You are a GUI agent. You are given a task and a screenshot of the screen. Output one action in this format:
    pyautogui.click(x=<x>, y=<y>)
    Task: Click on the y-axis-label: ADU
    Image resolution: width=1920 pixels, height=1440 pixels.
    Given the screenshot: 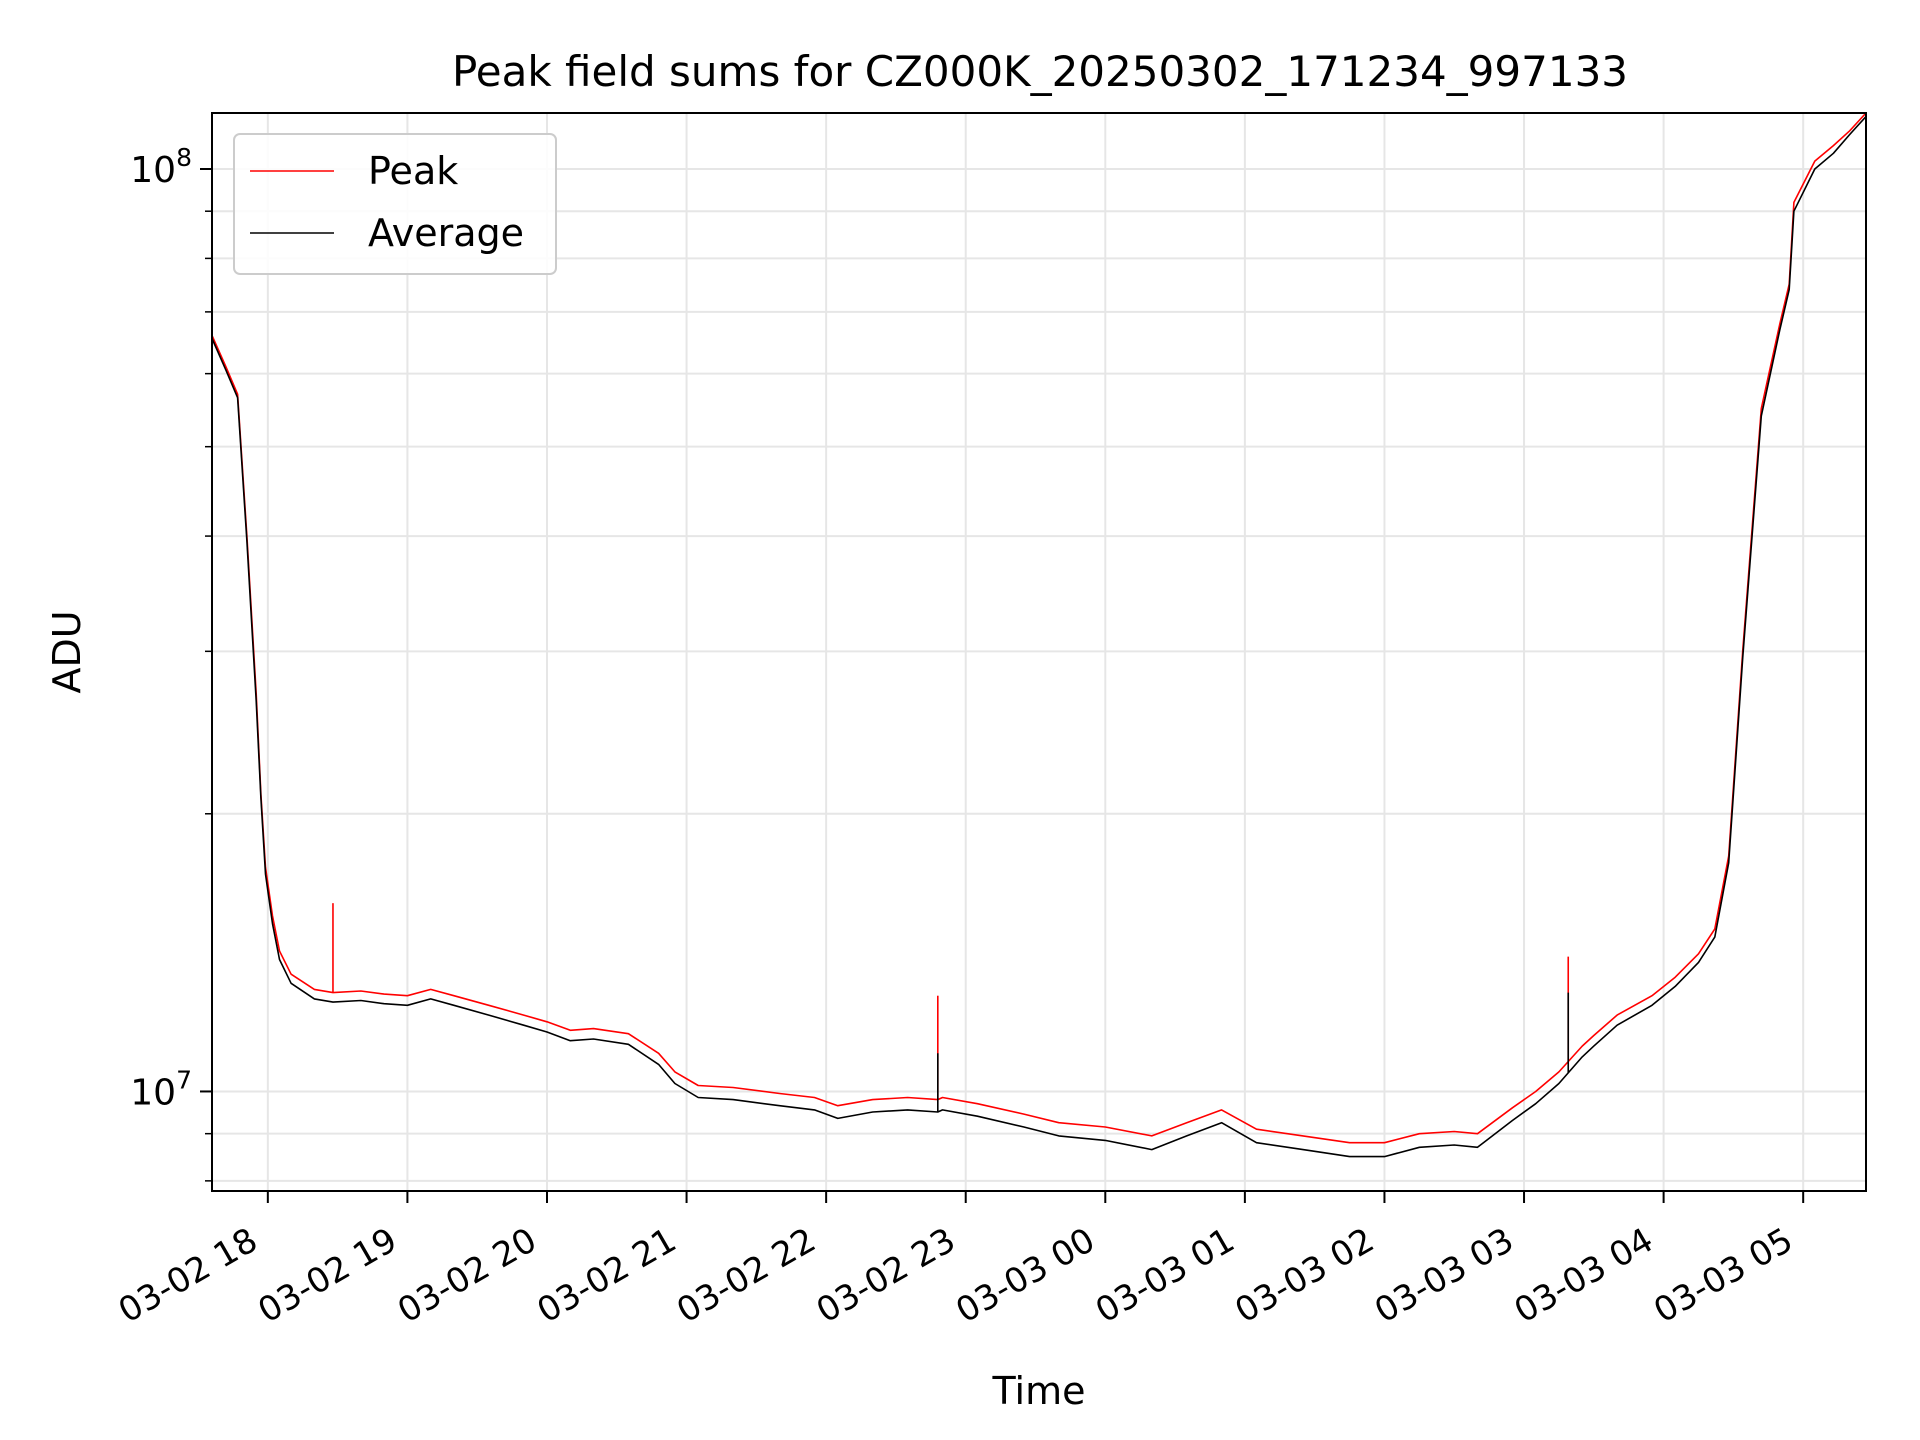 What is the action you would take?
    pyautogui.click(x=67, y=651)
    